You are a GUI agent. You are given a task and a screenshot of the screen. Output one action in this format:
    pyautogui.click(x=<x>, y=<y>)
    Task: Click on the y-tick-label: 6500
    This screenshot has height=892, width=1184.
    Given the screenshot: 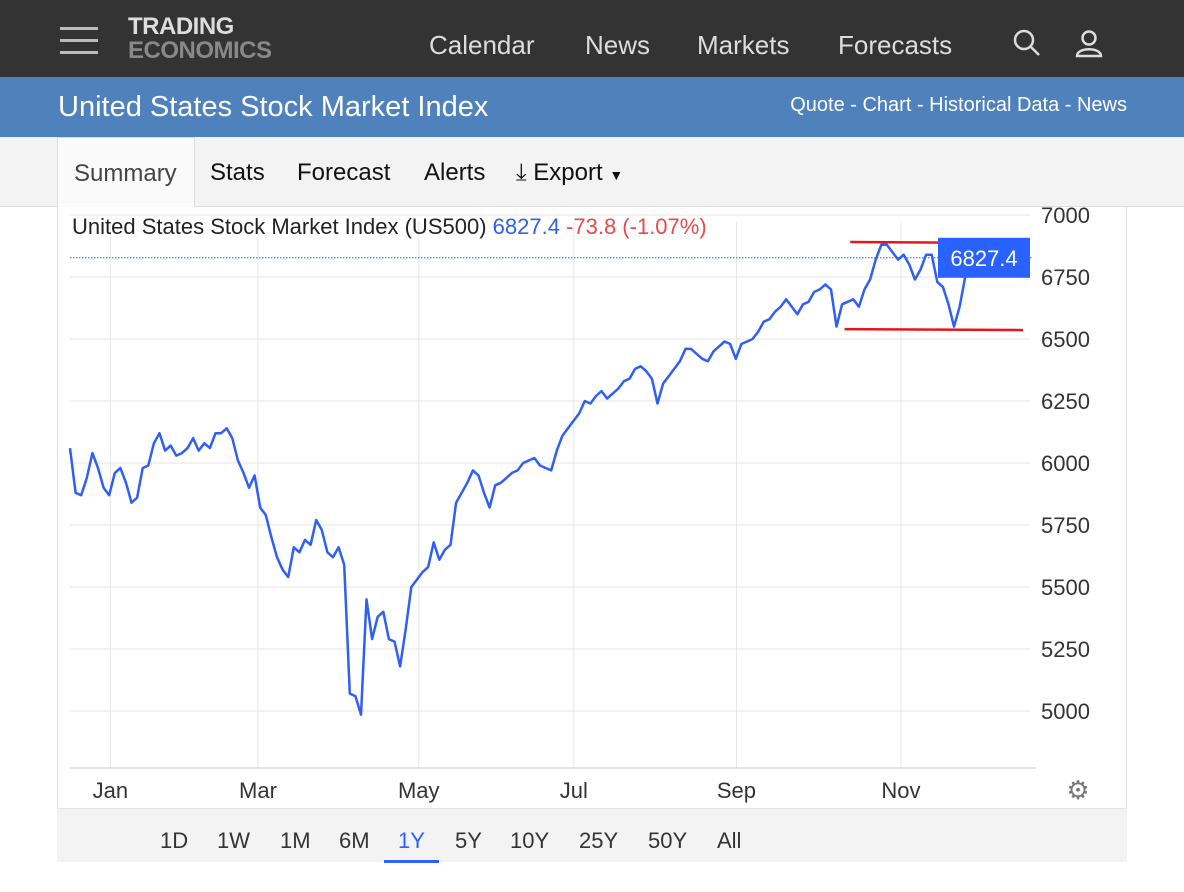 What is the action you would take?
    pyautogui.click(x=1065, y=339)
    